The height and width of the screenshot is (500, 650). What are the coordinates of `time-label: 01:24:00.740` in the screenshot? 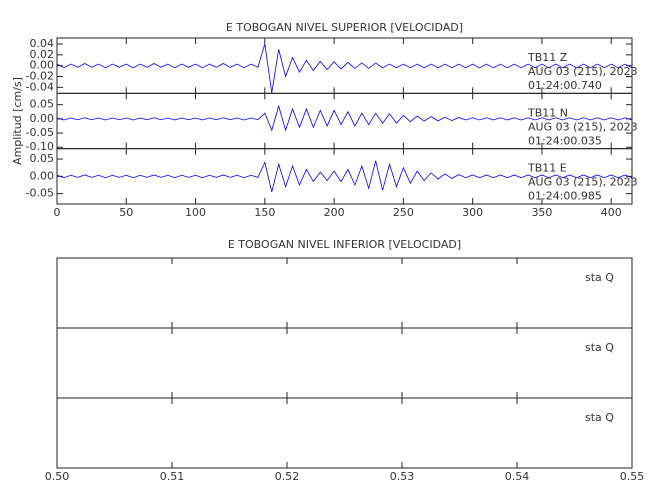 It's located at (565, 85).